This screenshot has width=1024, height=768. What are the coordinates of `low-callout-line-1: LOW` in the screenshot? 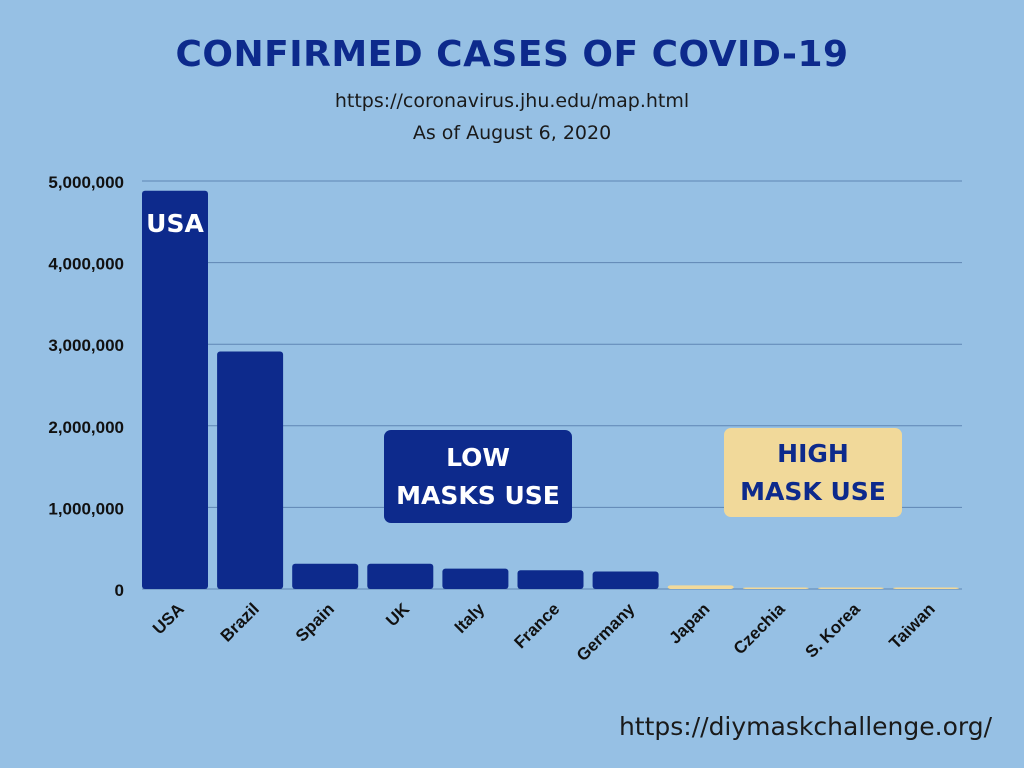 It's located at (478, 457).